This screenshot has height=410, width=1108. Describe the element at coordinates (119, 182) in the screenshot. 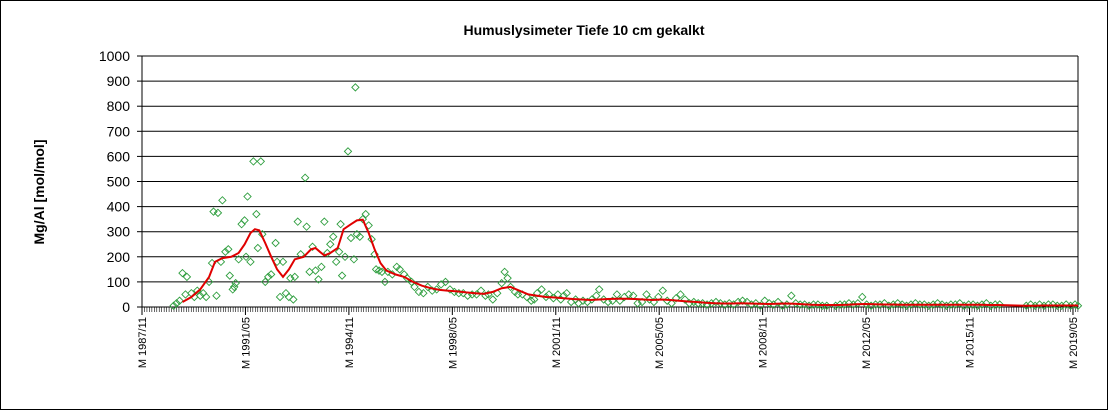

I see `y-tick-label: 500` at that location.